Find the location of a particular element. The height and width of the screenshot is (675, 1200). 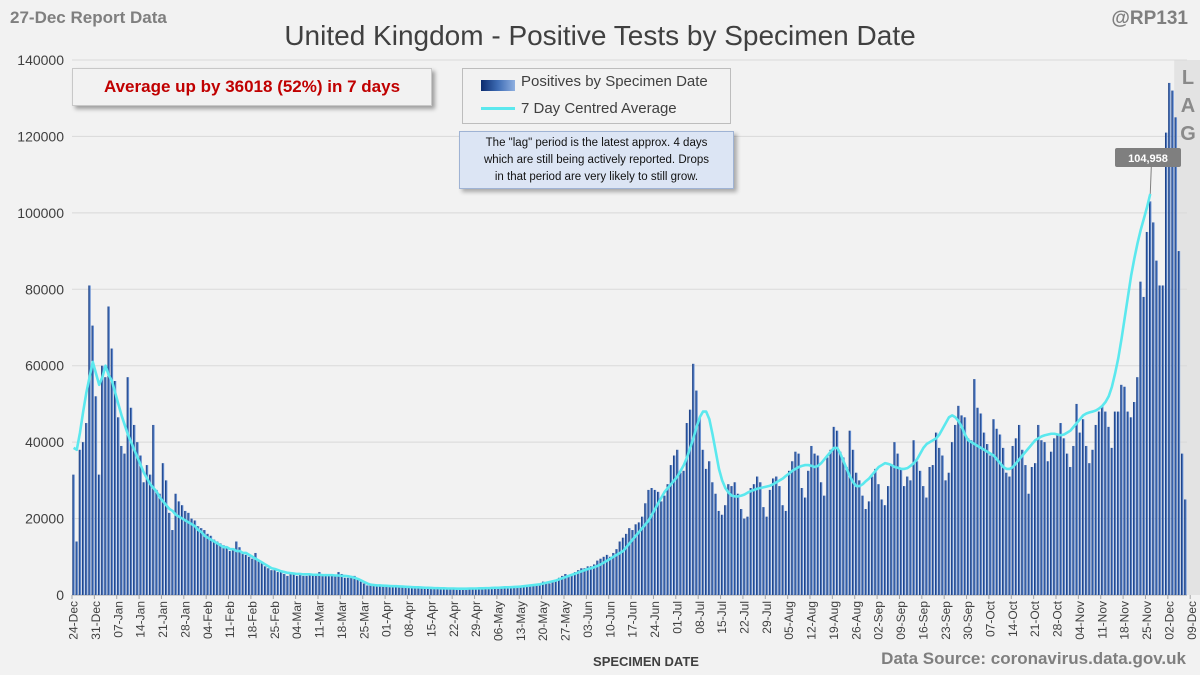

x-tick-label: 01-Apr is located at coordinates (387, 619).